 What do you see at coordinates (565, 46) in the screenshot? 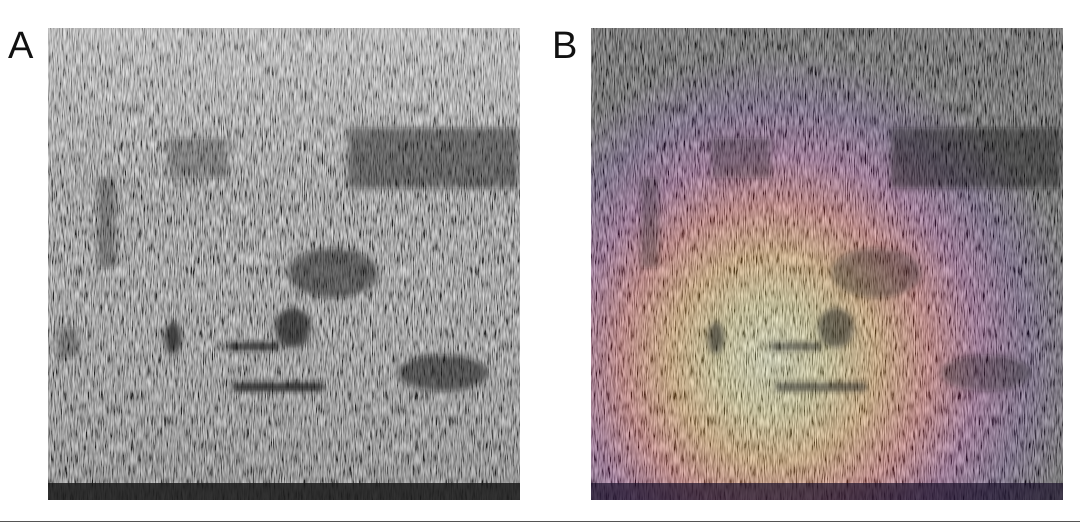
I see `panel-b-label: B` at bounding box center [565, 46].